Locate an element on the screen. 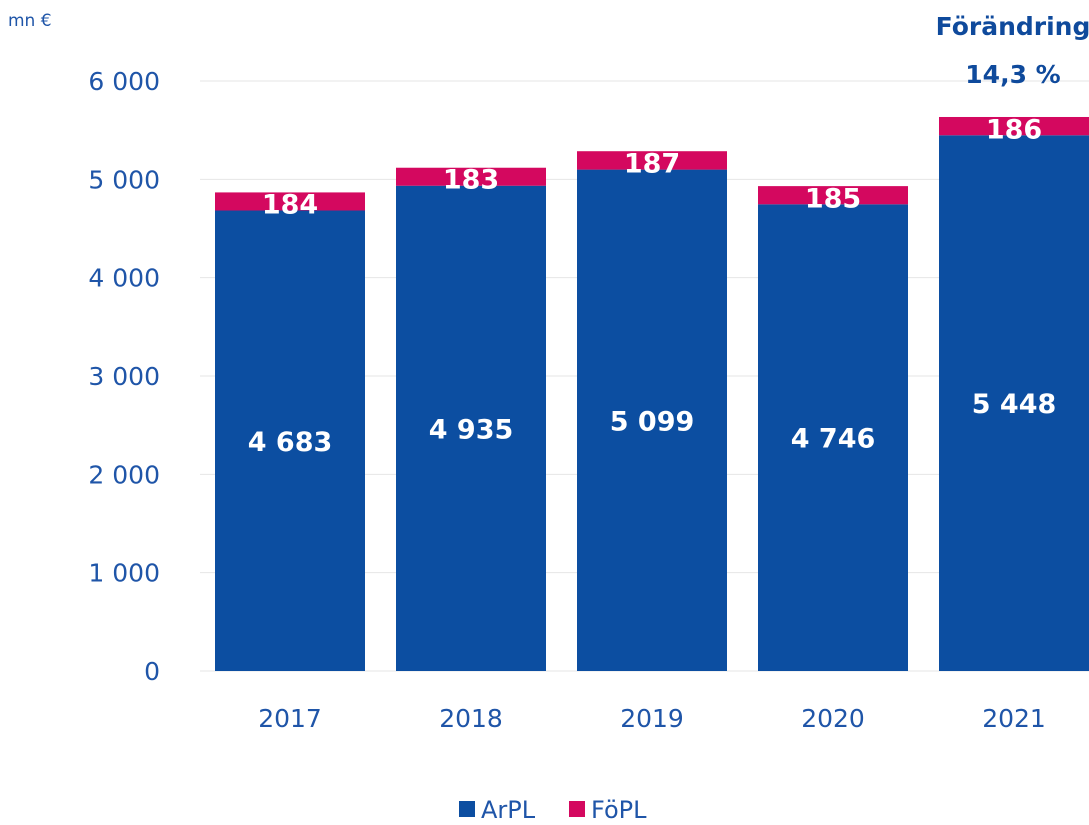 Image resolution: width=1089 pixels, height=825 pixels. y-axis-unit-label: mn € is located at coordinates (30, 21).